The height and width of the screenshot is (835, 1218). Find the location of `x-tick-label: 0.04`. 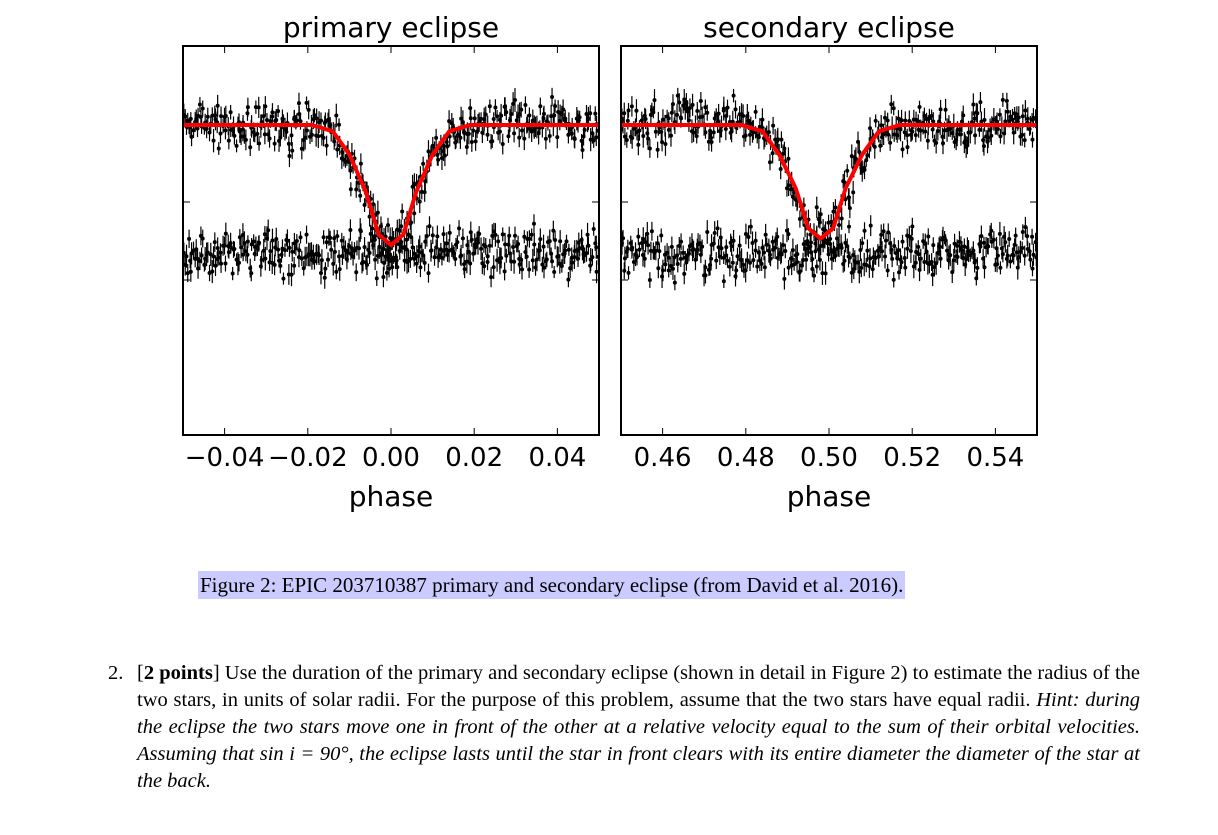

x-tick-label: 0.04 is located at coordinates (557, 458).